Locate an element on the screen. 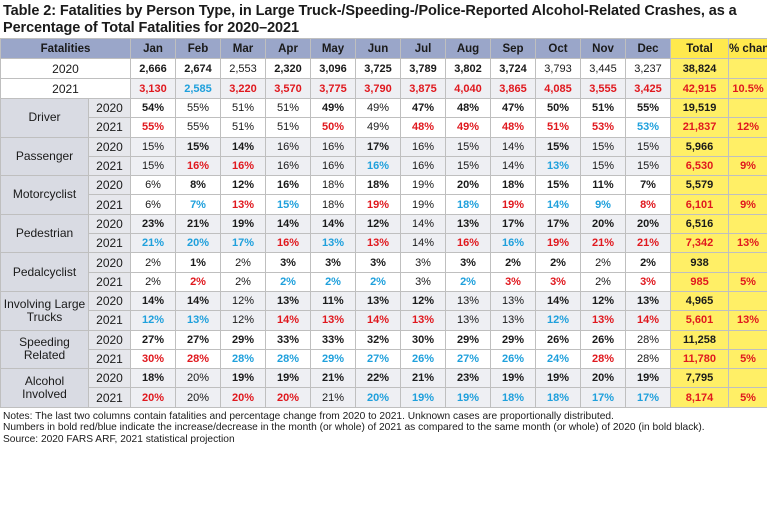 This screenshot has width=767, height=525. table-cell: 47% is located at coordinates (513, 108).